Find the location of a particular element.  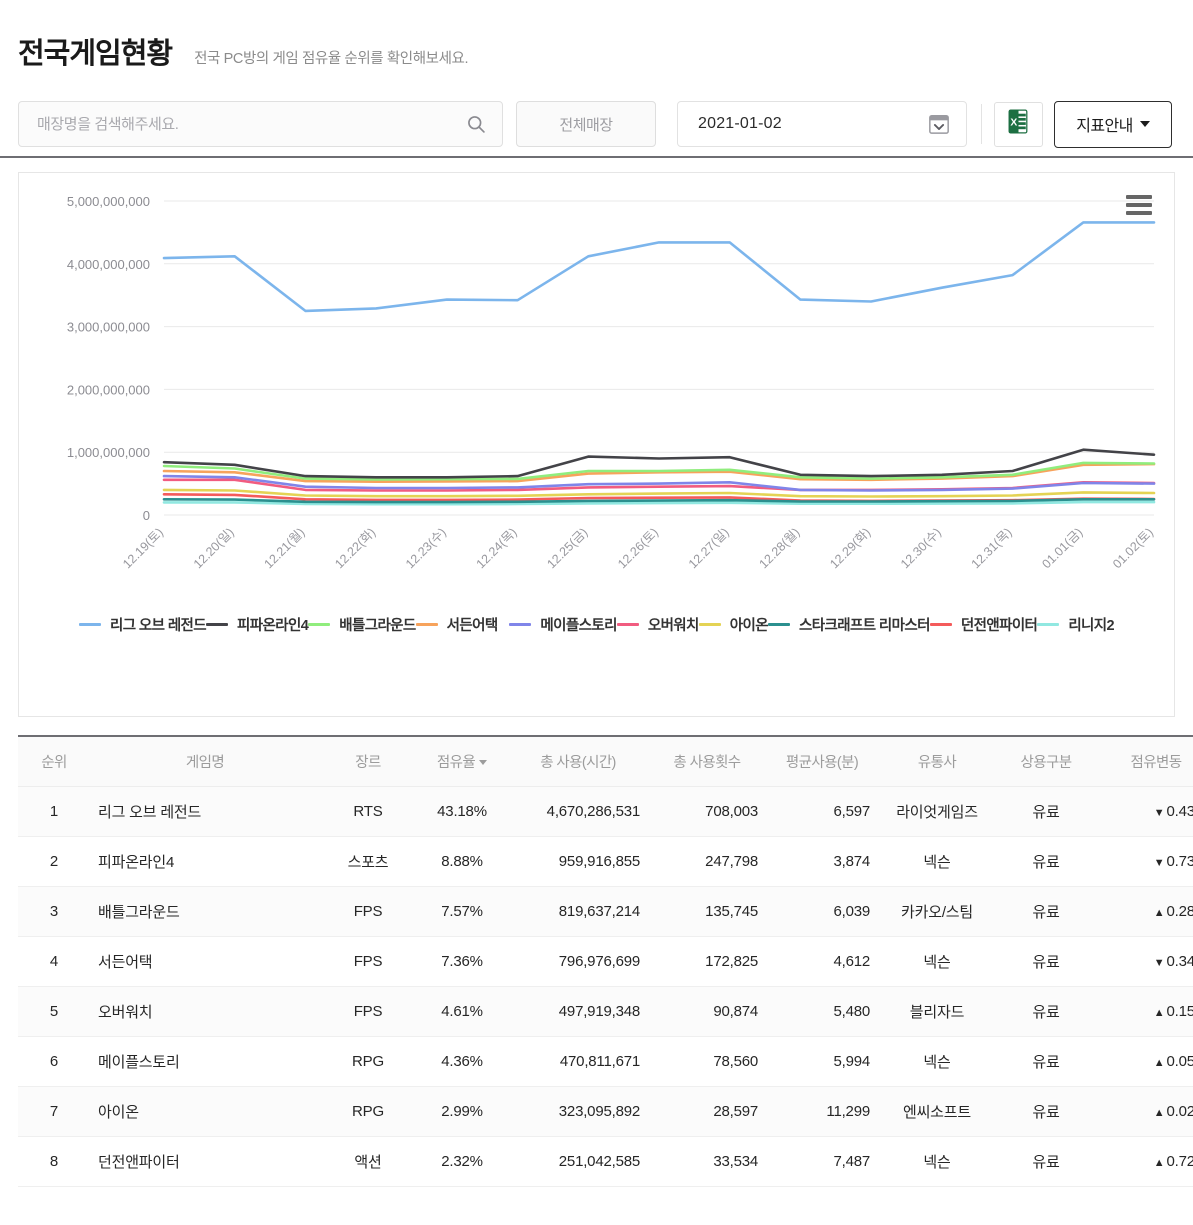

cell-total-hours: 251,042,585 is located at coordinates (578, 1161).